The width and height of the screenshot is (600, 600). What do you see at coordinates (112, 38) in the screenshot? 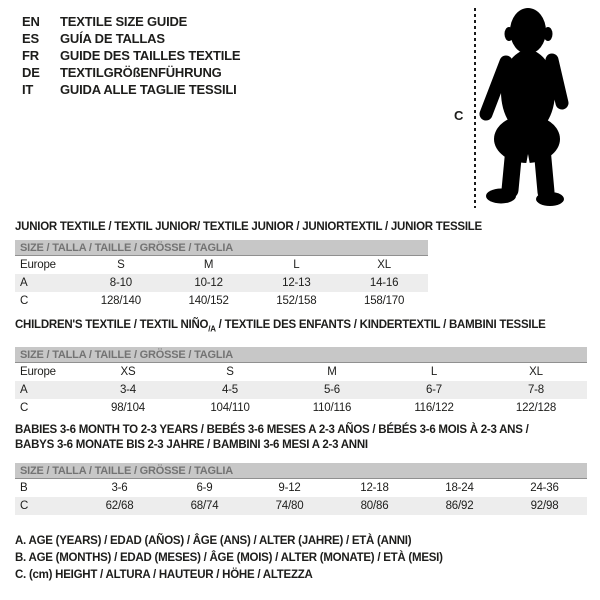
I see `lang-title: GUÍA DE TALLAS` at bounding box center [112, 38].